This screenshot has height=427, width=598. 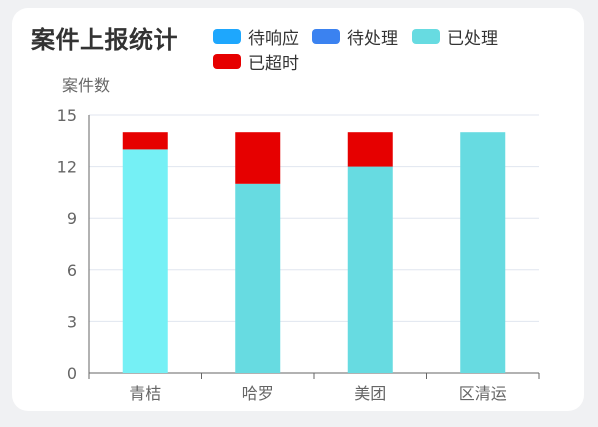 What do you see at coordinates (72, 270) in the screenshot?
I see `y-tick-label: 6` at bounding box center [72, 270].